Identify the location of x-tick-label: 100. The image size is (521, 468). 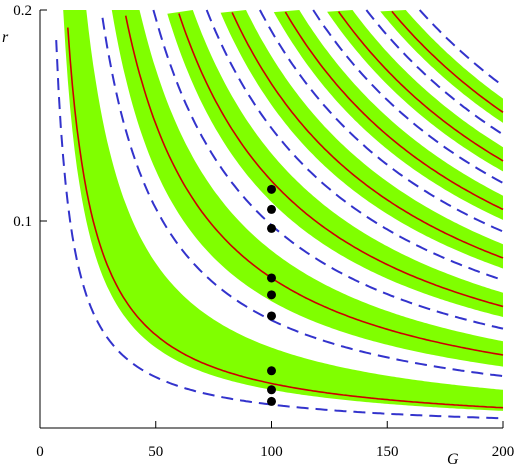
(271, 452).